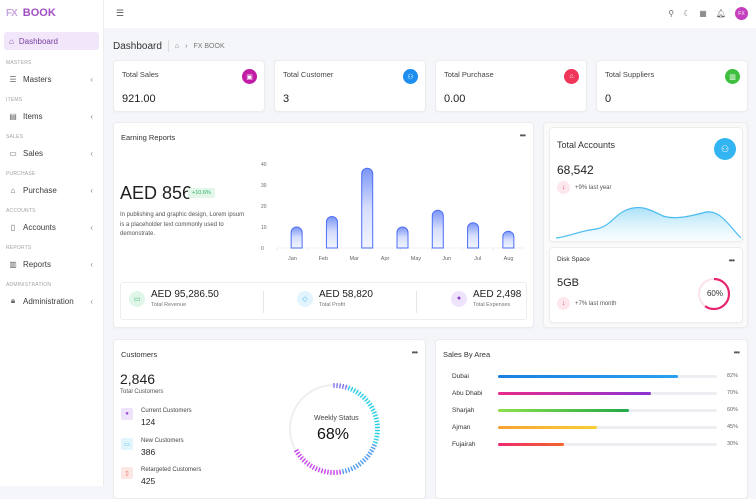 This screenshot has width=756, height=499. Describe the element at coordinates (171, 470) in the screenshot. I see `item-label: Retargeted Customers` at that location.